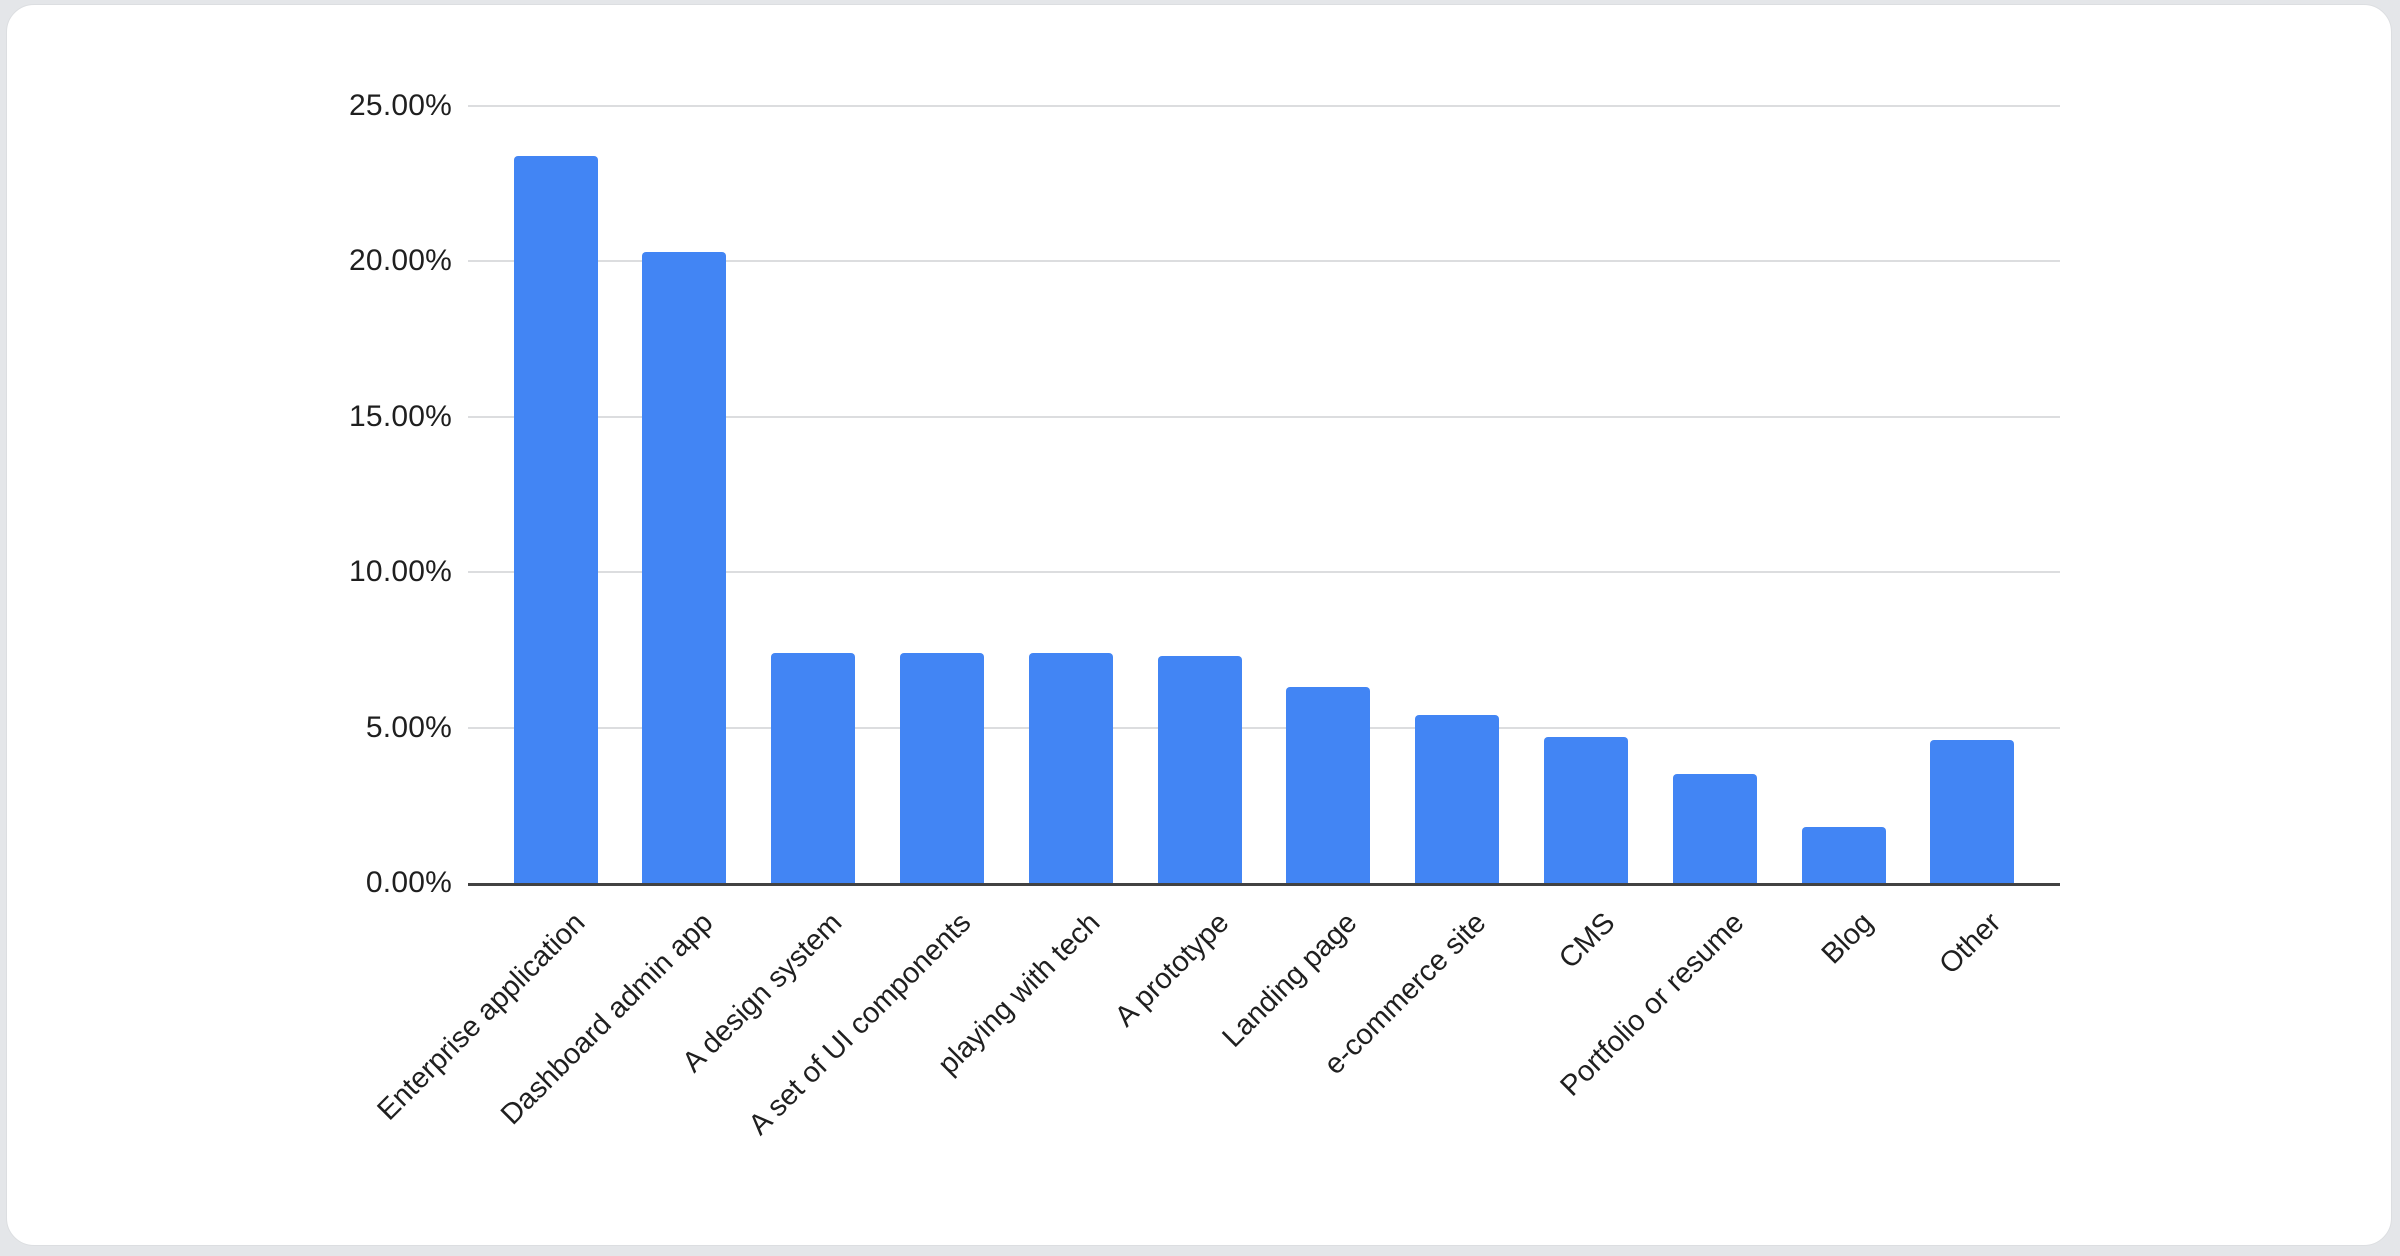  What do you see at coordinates (555, 519) in the screenshot?
I see `bar-enterprise-application` at bounding box center [555, 519].